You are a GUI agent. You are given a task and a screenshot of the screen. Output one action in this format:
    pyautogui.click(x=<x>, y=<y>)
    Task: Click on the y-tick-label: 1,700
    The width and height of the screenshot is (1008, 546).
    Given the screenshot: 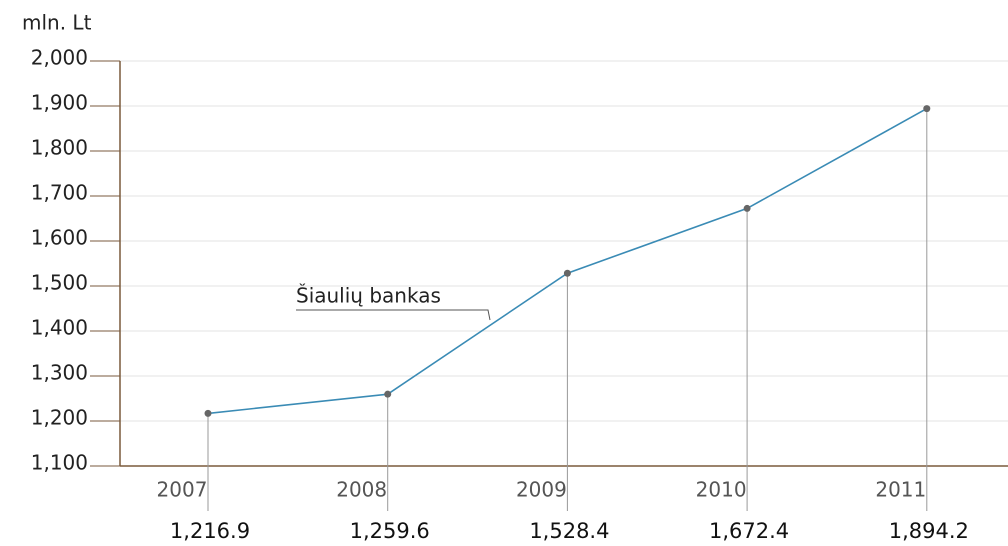 What is the action you would take?
    pyautogui.click(x=59, y=193)
    